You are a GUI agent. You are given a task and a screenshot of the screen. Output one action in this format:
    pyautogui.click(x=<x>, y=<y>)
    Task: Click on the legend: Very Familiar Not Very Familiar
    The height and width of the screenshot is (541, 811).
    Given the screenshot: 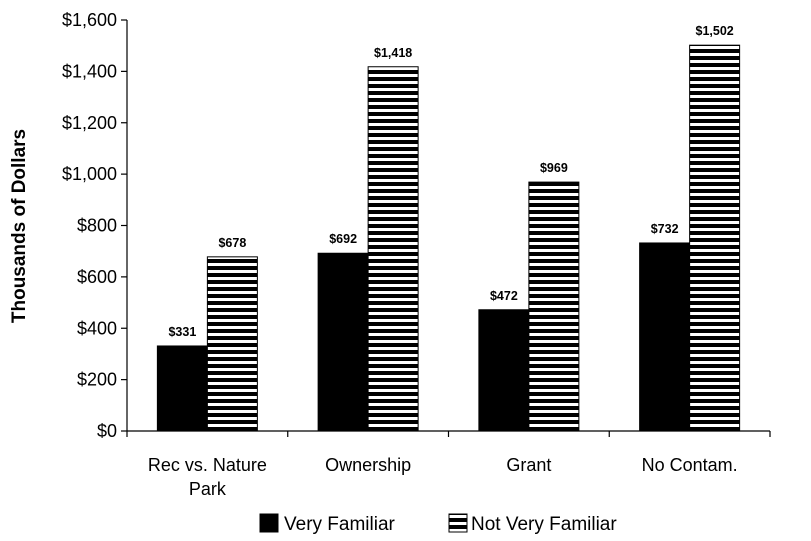 What is the action you would take?
    pyautogui.click(x=438, y=524)
    